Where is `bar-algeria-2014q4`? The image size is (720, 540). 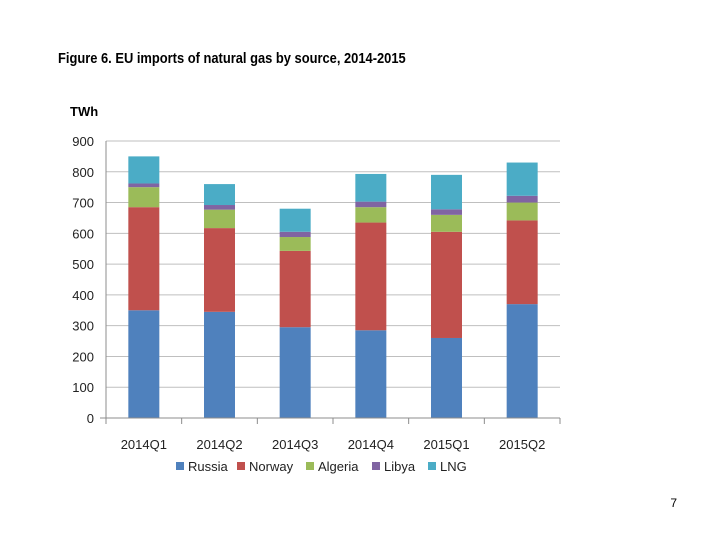
bar-algeria-2014q4 is located at coordinates (371, 215).